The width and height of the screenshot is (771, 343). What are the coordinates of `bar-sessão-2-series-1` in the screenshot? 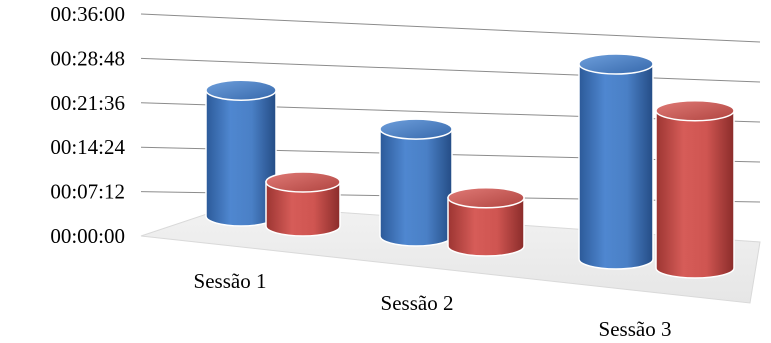 It's located at (416, 182).